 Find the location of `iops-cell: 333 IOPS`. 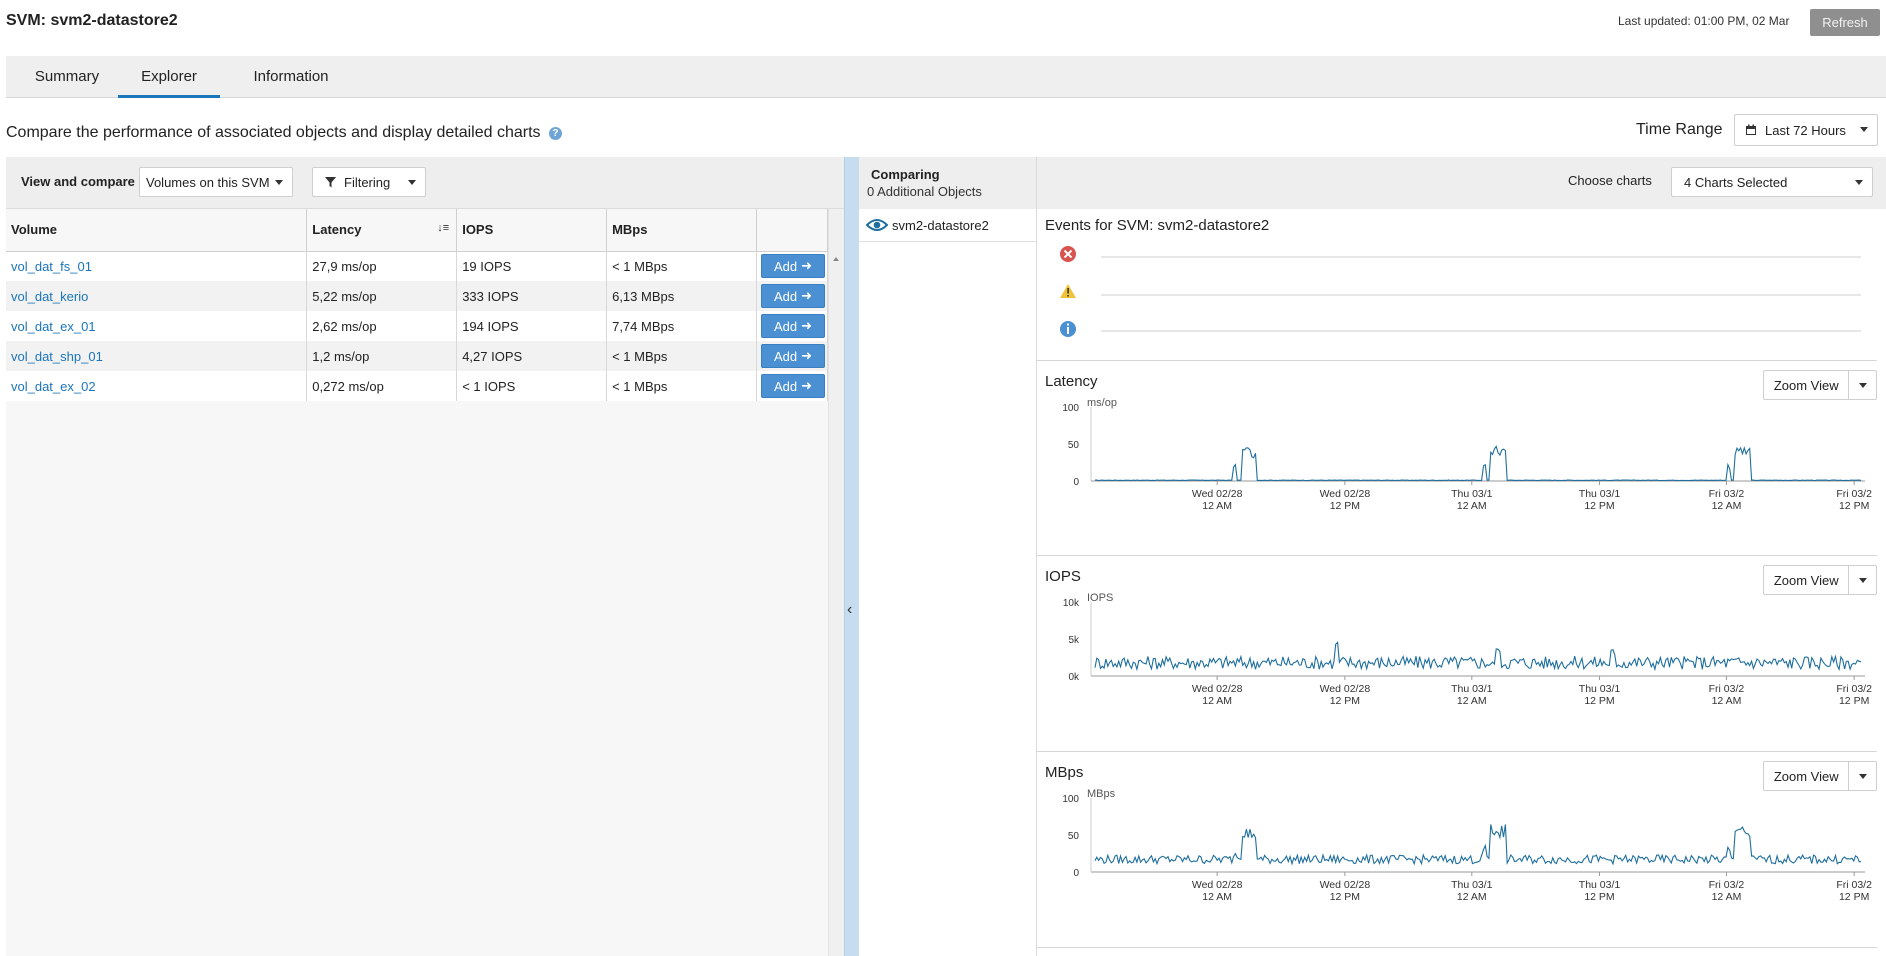

iops-cell: 333 IOPS is located at coordinates (532, 296).